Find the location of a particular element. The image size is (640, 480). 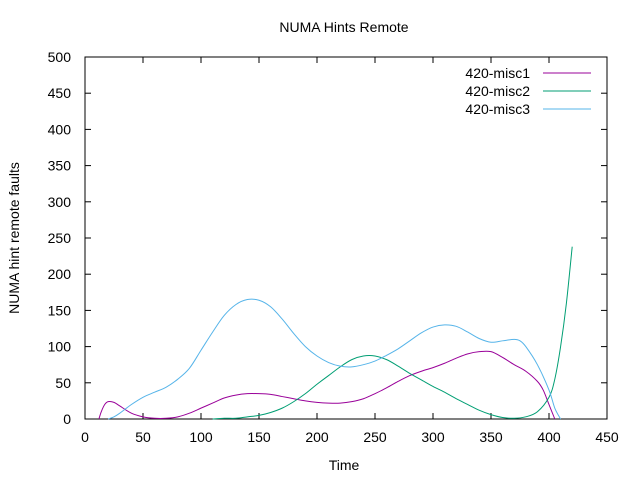

x-tick-label: 150 is located at coordinates (259, 437).